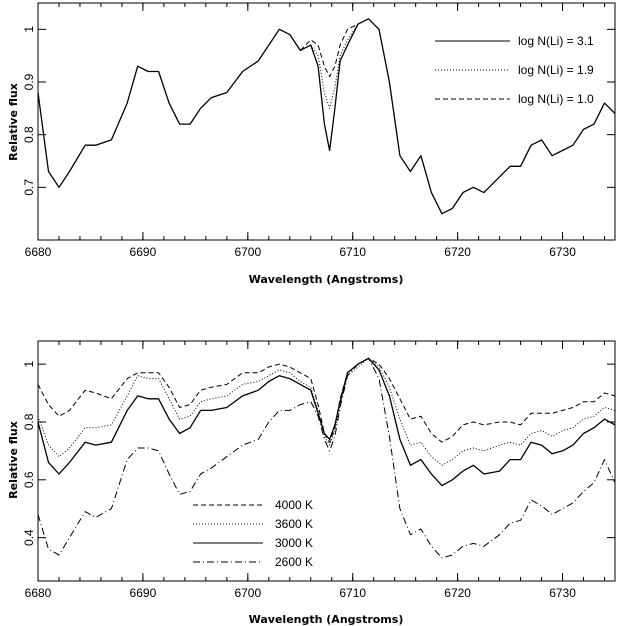  Describe the element at coordinates (556, 70) in the screenshot. I see `legend-label: log N(Li) = 1.9` at that location.